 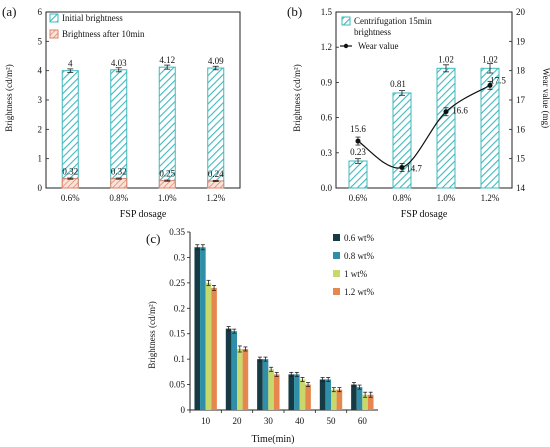 What do you see at coordinates (332, 421) in the screenshot?
I see `panel-c-xtick-label: 50` at bounding box center [332, 421].